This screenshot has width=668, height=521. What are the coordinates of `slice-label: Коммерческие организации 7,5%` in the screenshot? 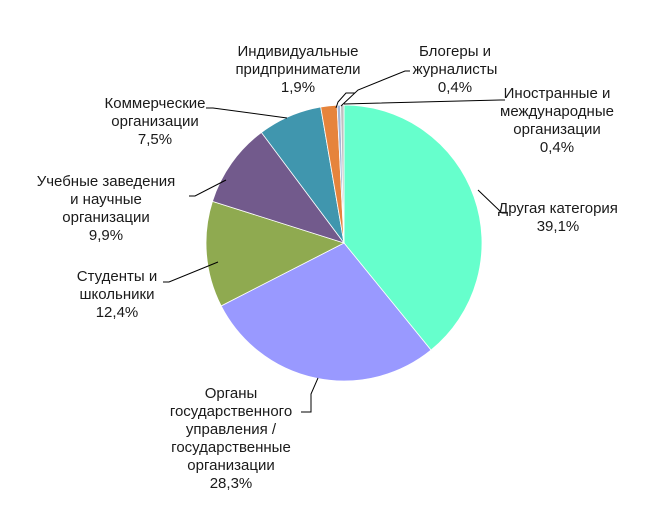 It's located at (154, 121).